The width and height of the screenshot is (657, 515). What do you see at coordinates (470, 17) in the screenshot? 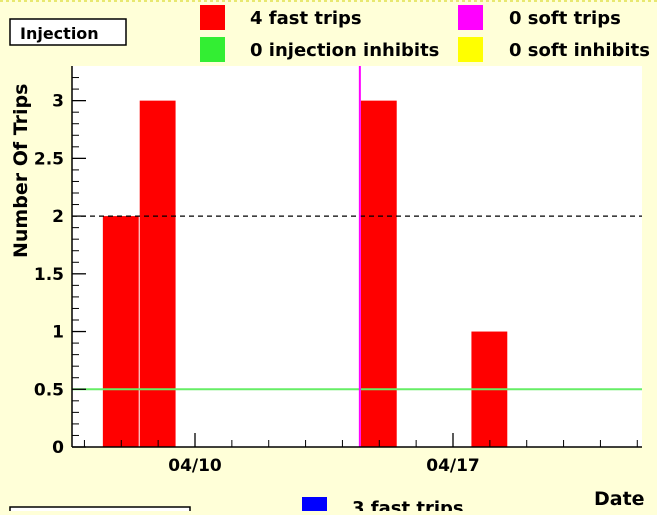
I see `legend-swatch-soft-trips` at bounding box center [470, 17].